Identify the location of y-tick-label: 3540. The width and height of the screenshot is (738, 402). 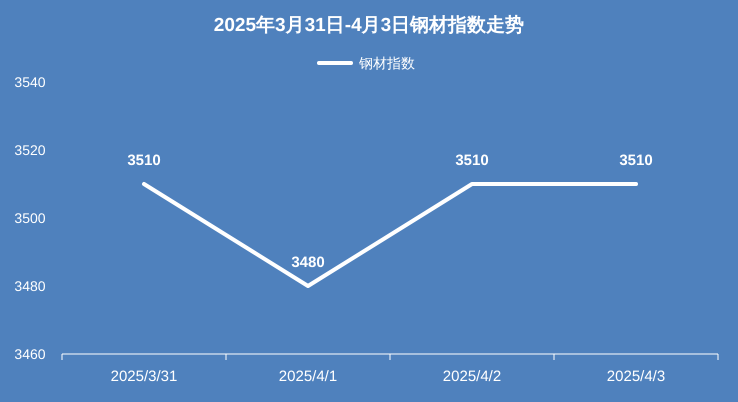
(30, 82).